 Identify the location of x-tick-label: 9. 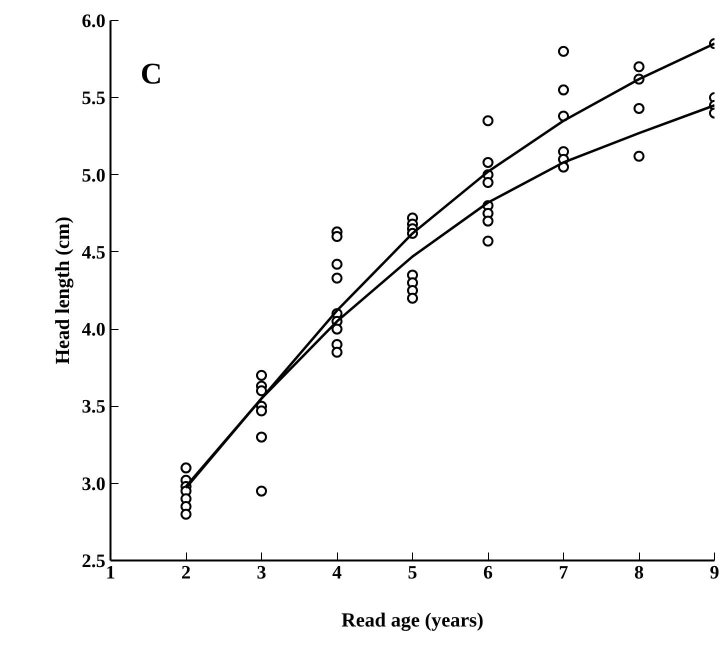
(715, 573).